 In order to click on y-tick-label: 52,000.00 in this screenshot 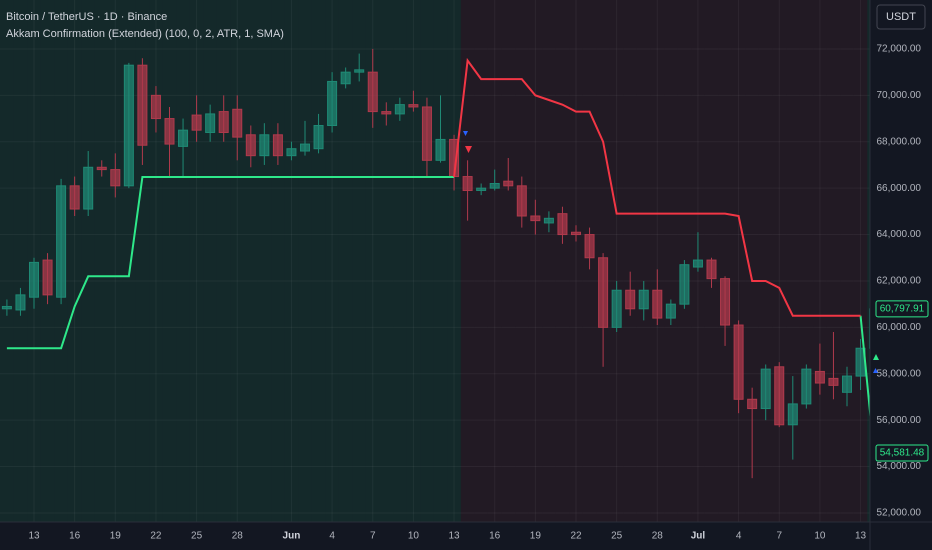, I will do `click(899, 513)`.